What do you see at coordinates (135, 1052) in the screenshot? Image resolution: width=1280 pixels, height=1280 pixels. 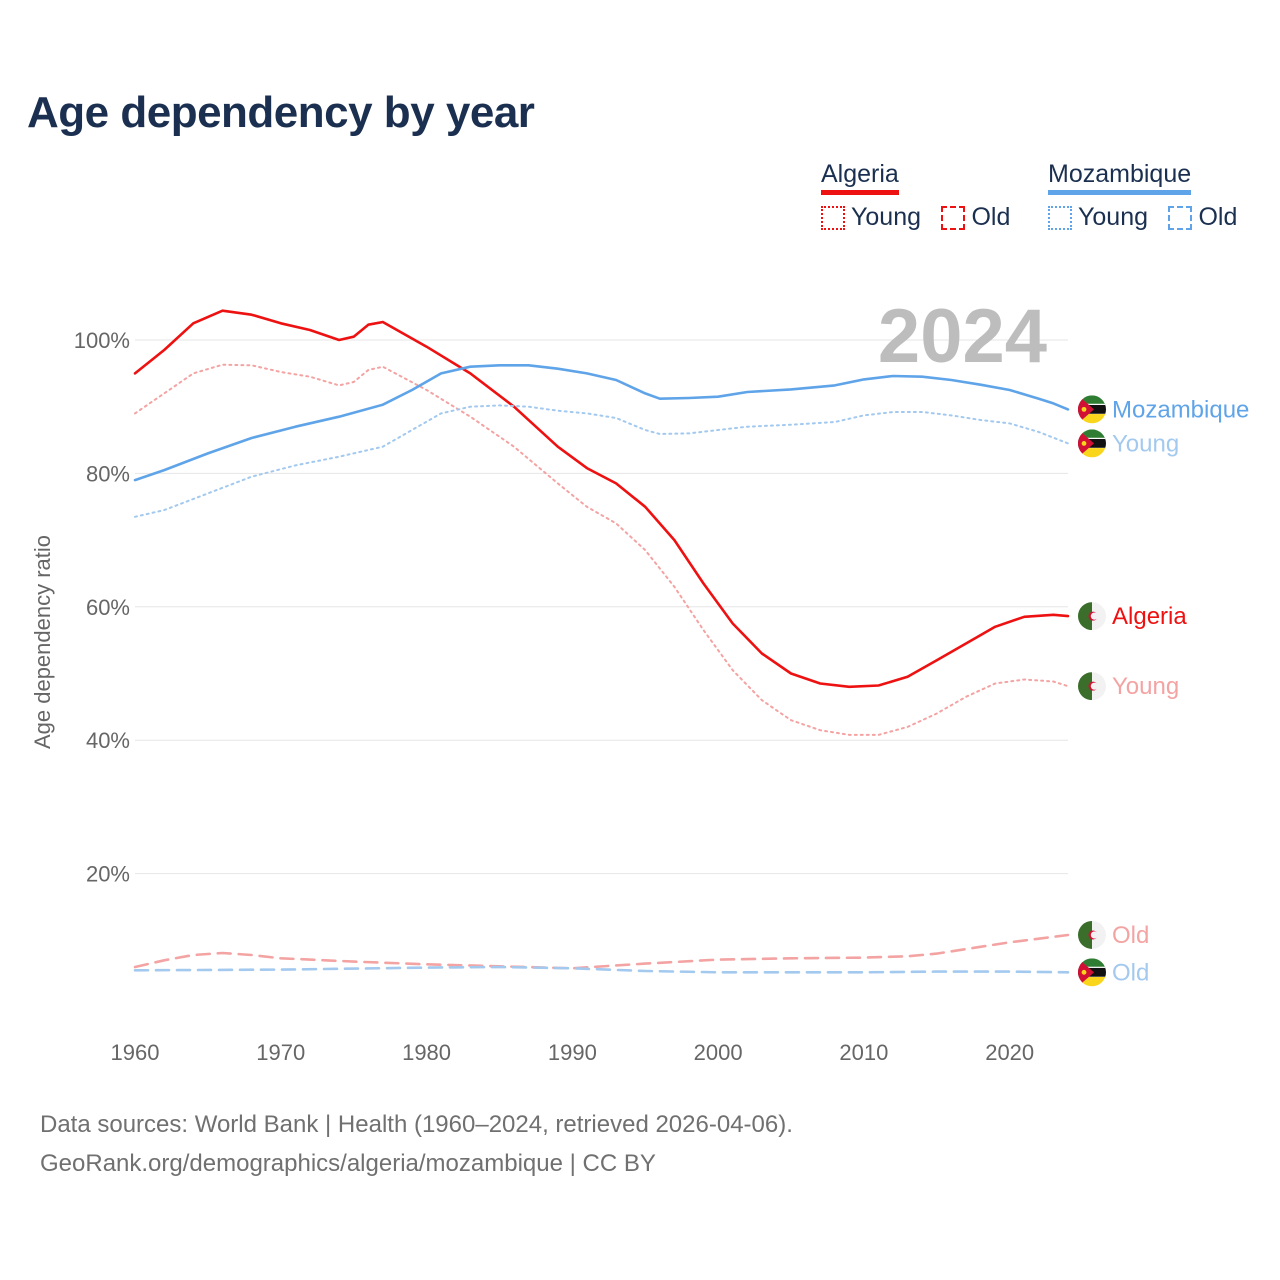 I see `x-tick-label: 1960` at bounding box center [135, 1052].